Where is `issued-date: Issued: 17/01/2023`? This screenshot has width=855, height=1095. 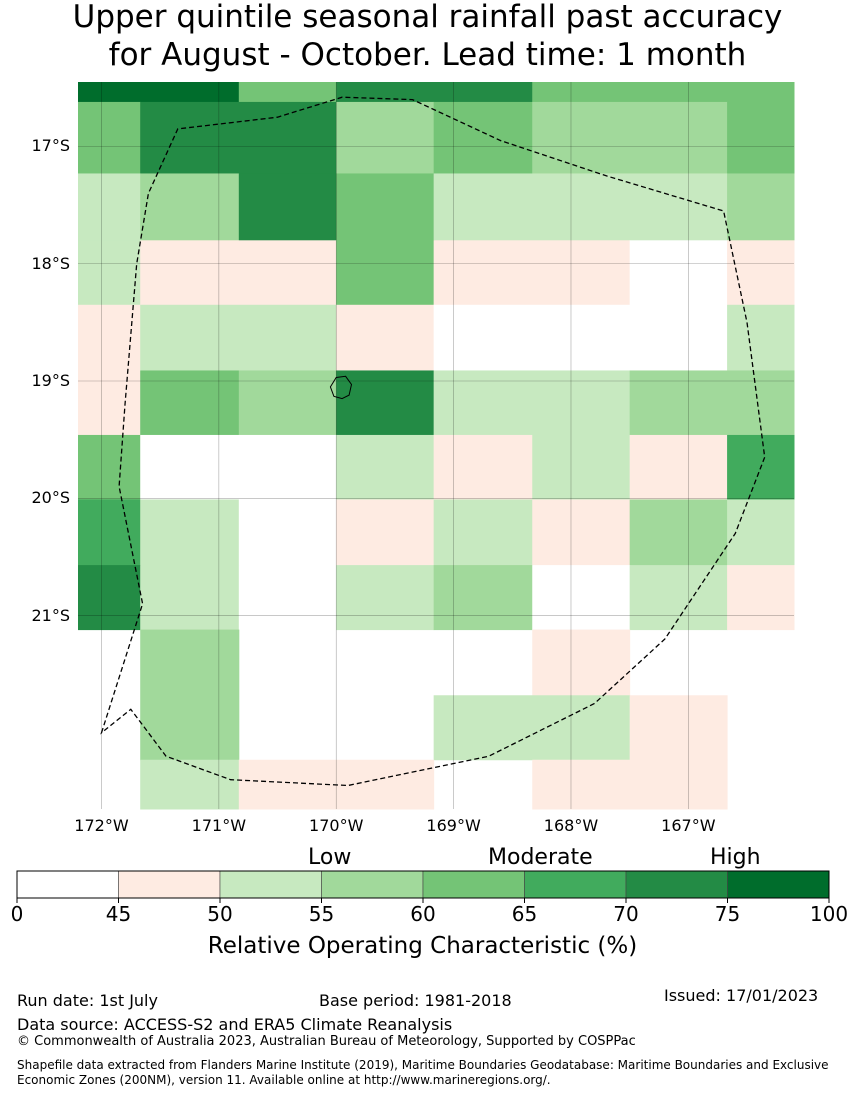 issued-date: Issued: 17/01/2023 is located at coordinates (741, 995).